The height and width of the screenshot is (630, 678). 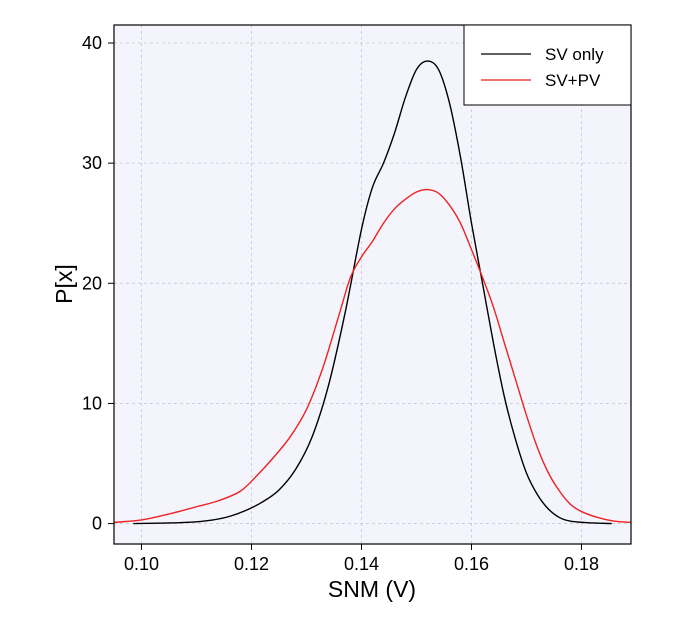 I want to click on x-tick-label-0: 0.10, so click(x=141, y=564).